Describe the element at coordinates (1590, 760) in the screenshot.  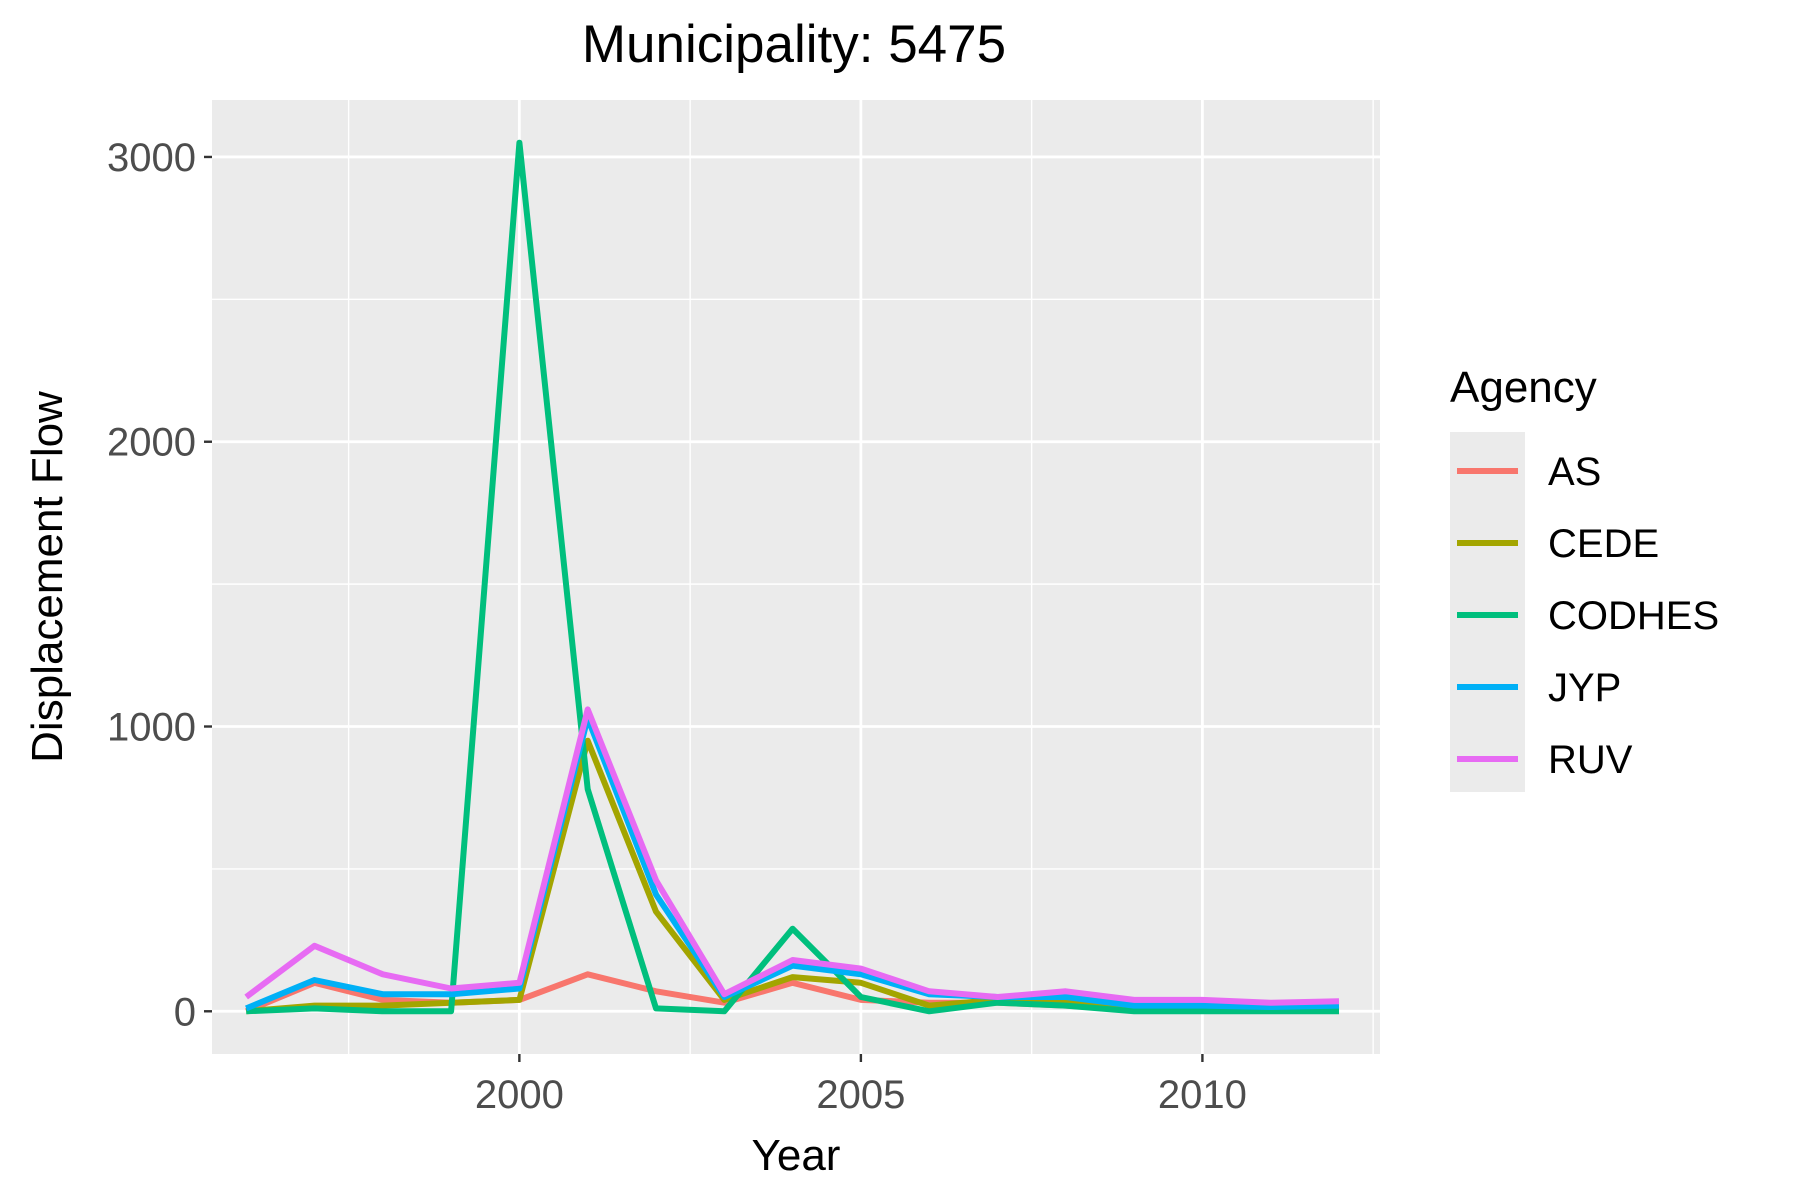
I see `legend-label-ruv: RUV` at that location.